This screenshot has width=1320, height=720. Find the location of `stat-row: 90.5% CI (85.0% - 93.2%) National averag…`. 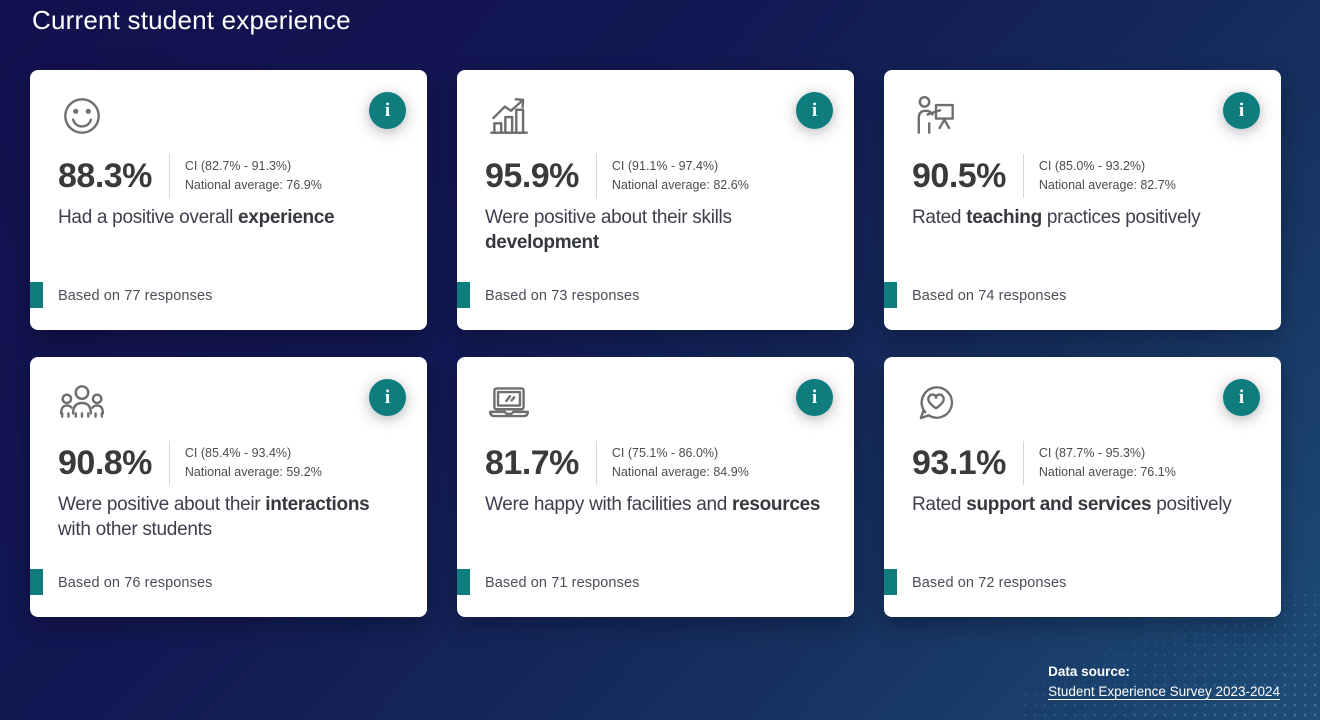

stat-row: 90.5% CI (85.0% - 93.2%) National averag… is located at coordinates (1082, 176).